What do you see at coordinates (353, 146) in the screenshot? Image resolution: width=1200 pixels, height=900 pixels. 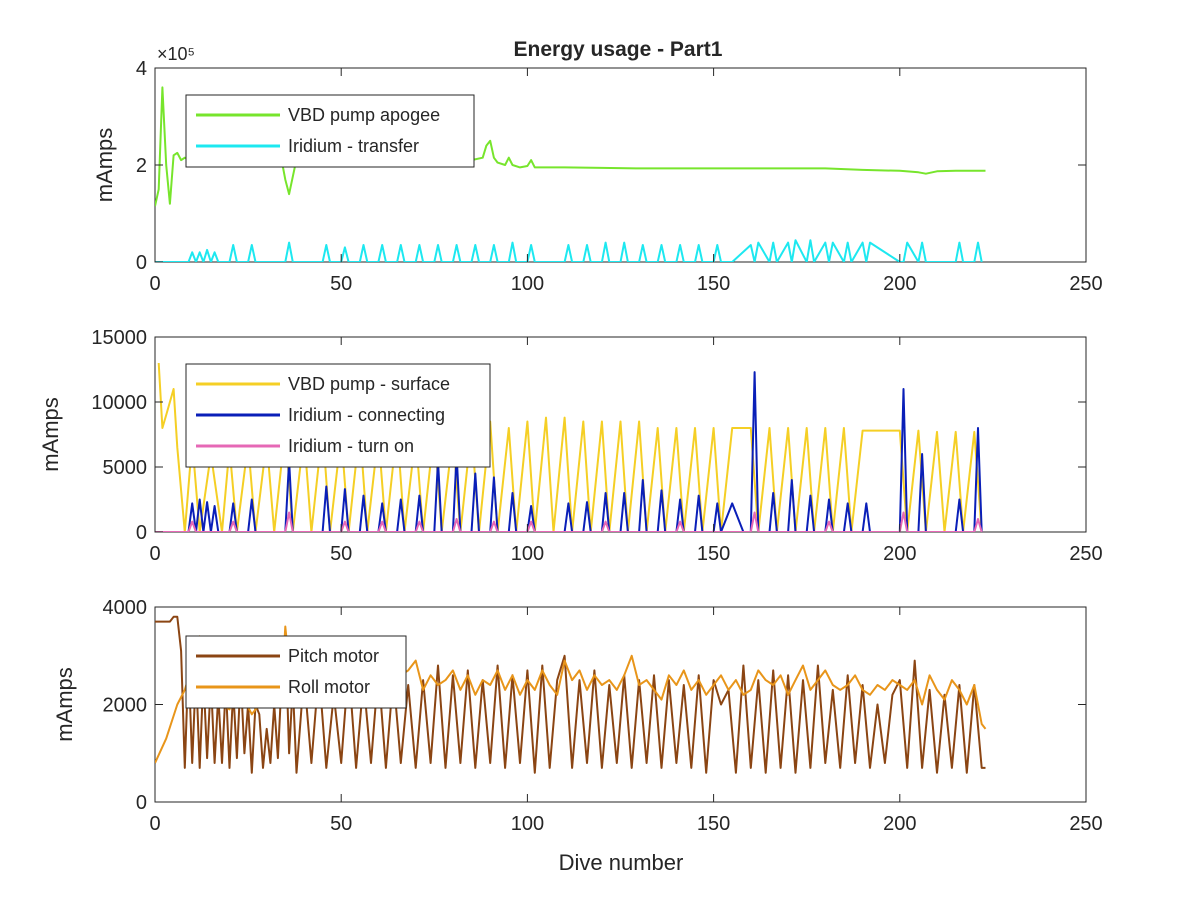 I see `legend-label: Iridium - transfer` at bounding box center [353, 146].